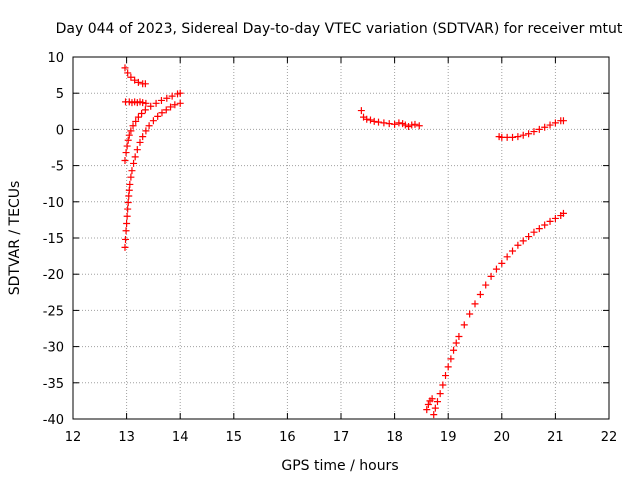  Describe the element at coordinates (53, 420) in the screenshot. I see `y-tick-label: -40` at that location.